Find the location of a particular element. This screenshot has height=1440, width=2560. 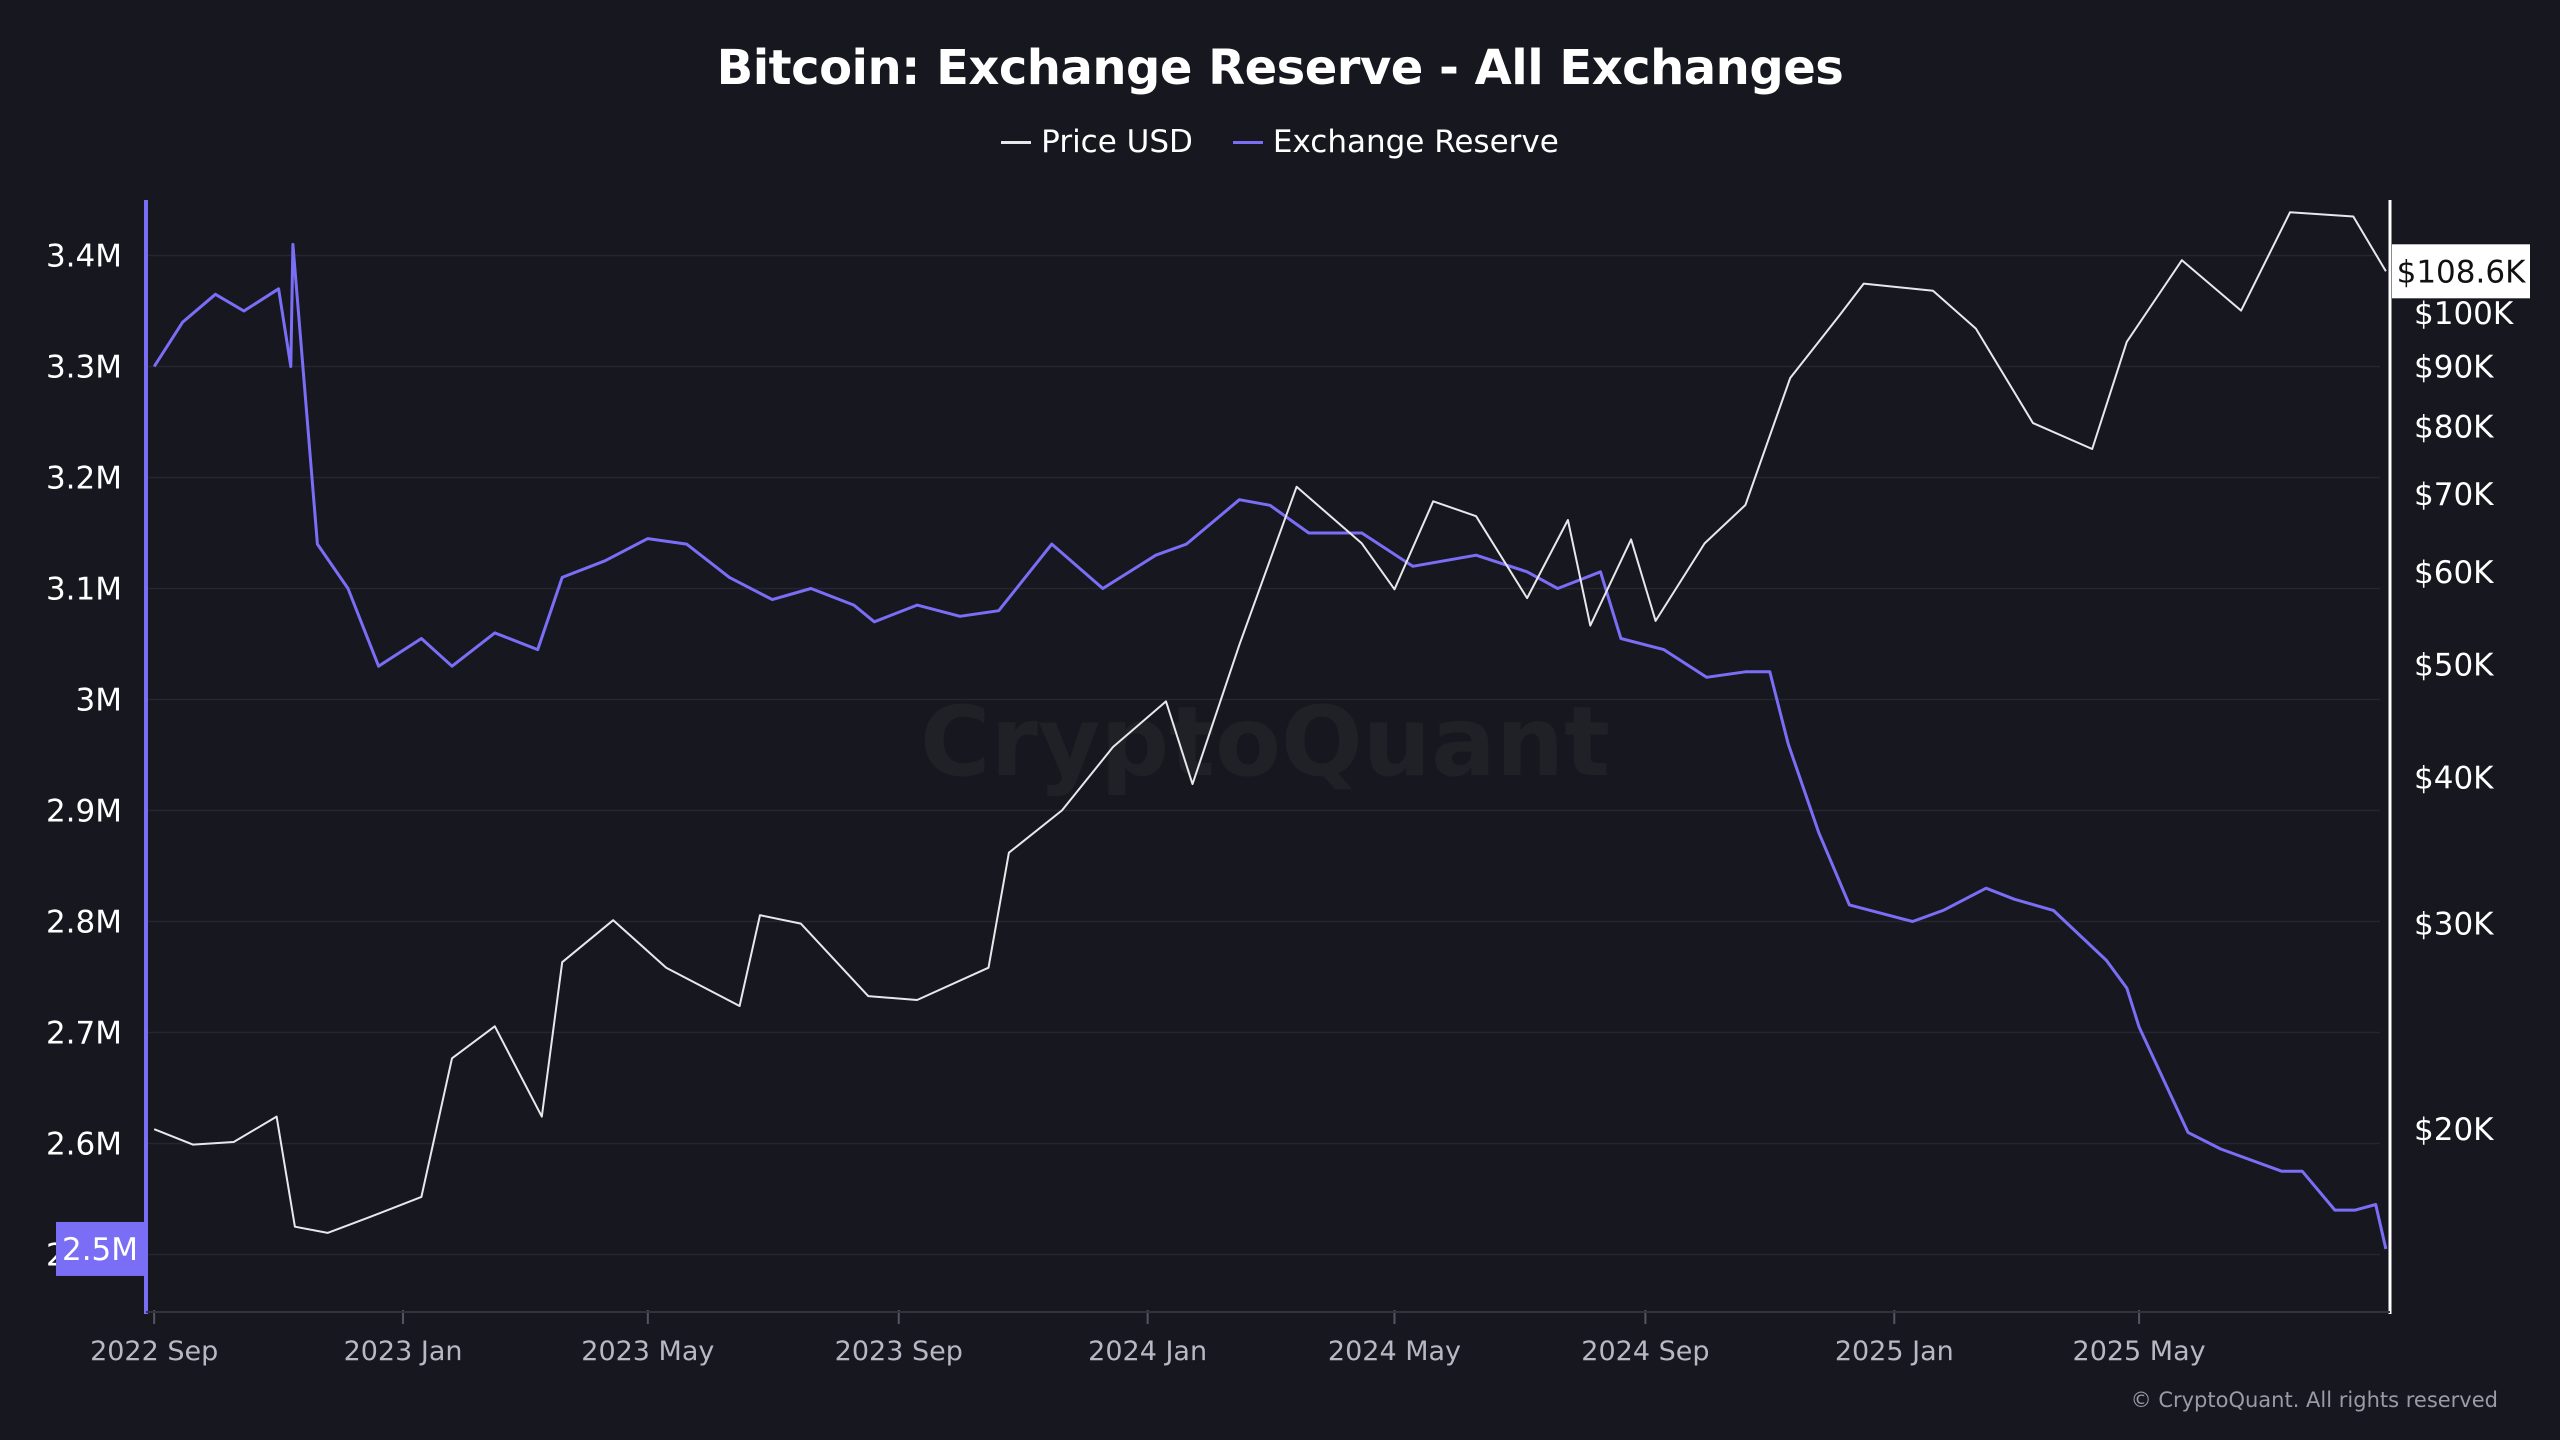

x-tick-label: 2025 Jan is located at coordinates (1894, 1351).